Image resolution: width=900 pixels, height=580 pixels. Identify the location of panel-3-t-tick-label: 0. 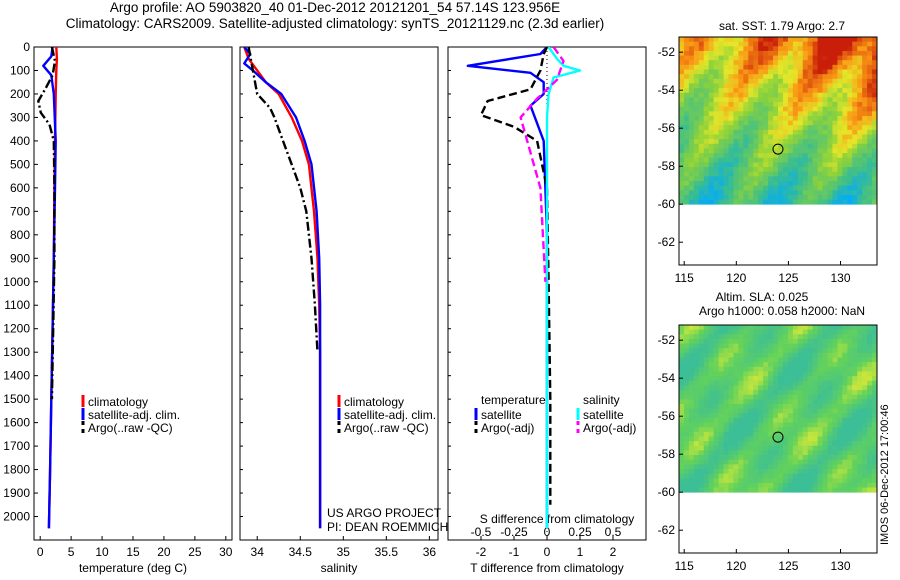
(547, 552).